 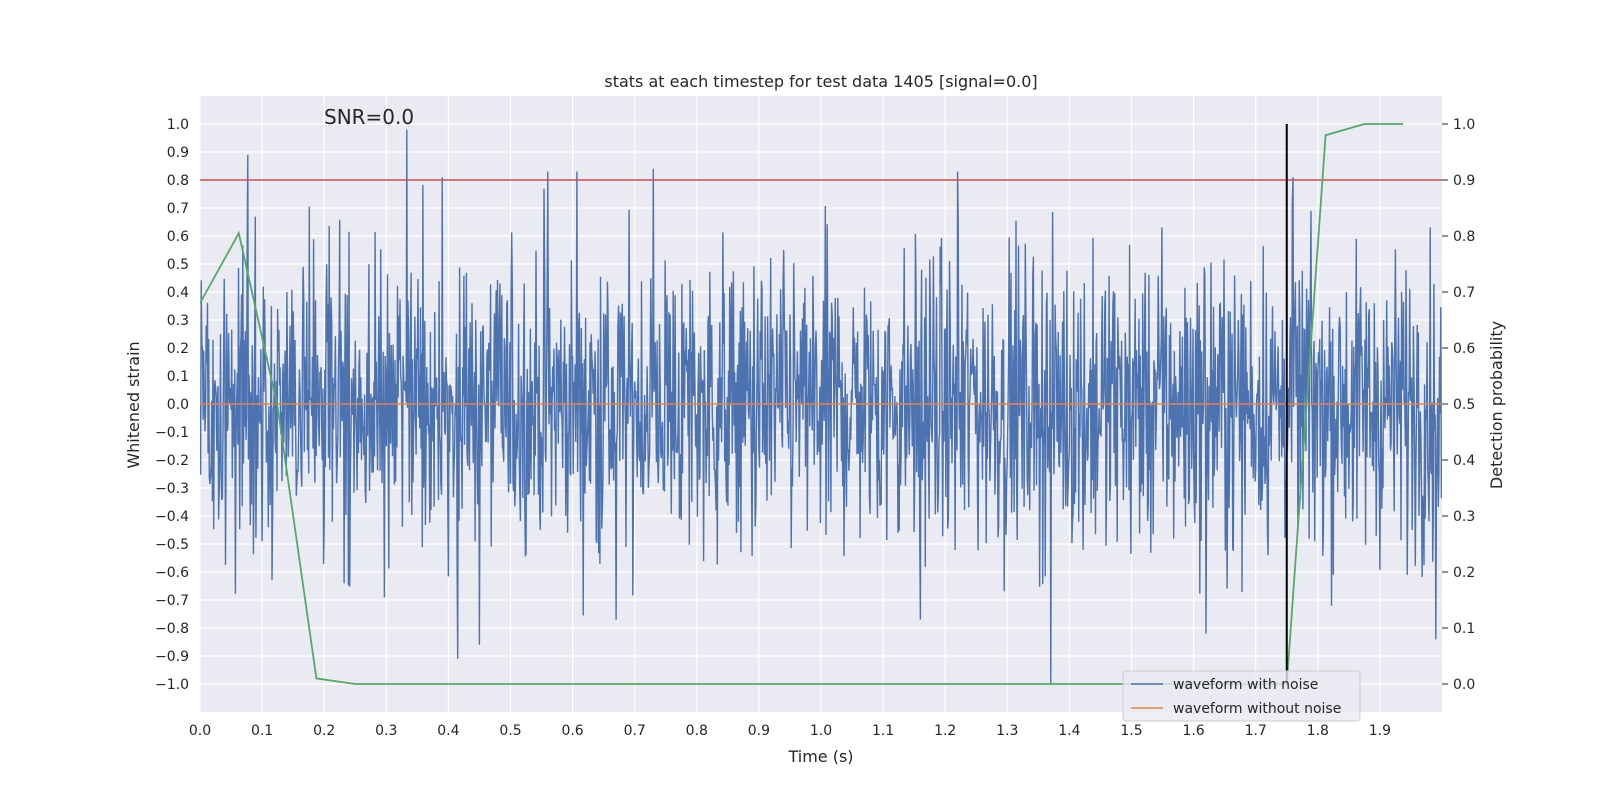 What do you see at coordinates (172, 601) in the screenshot?
I see `y-tick-label: −0.7` at bounding box center [172, 601].